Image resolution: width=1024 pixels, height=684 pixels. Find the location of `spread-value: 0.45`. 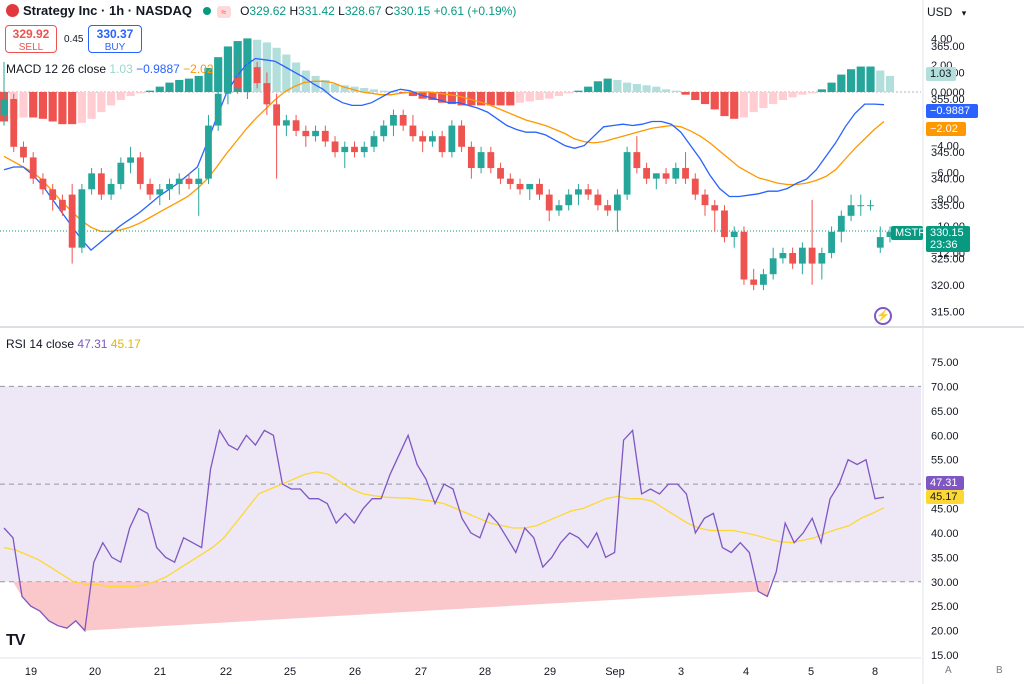

spread-value: 0.45 is located at coordinates (74, 39).